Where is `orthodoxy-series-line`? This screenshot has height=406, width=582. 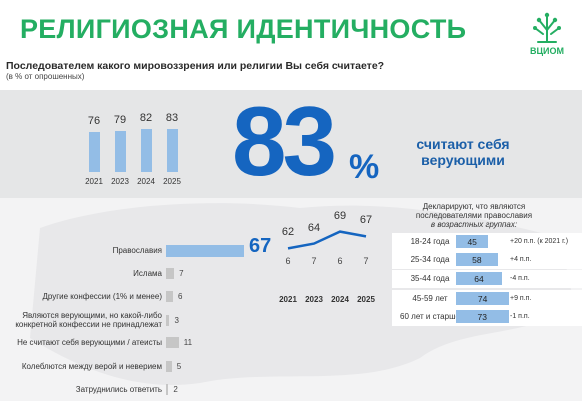
orthodoxy-series-line is located at coordinates (327, 240).